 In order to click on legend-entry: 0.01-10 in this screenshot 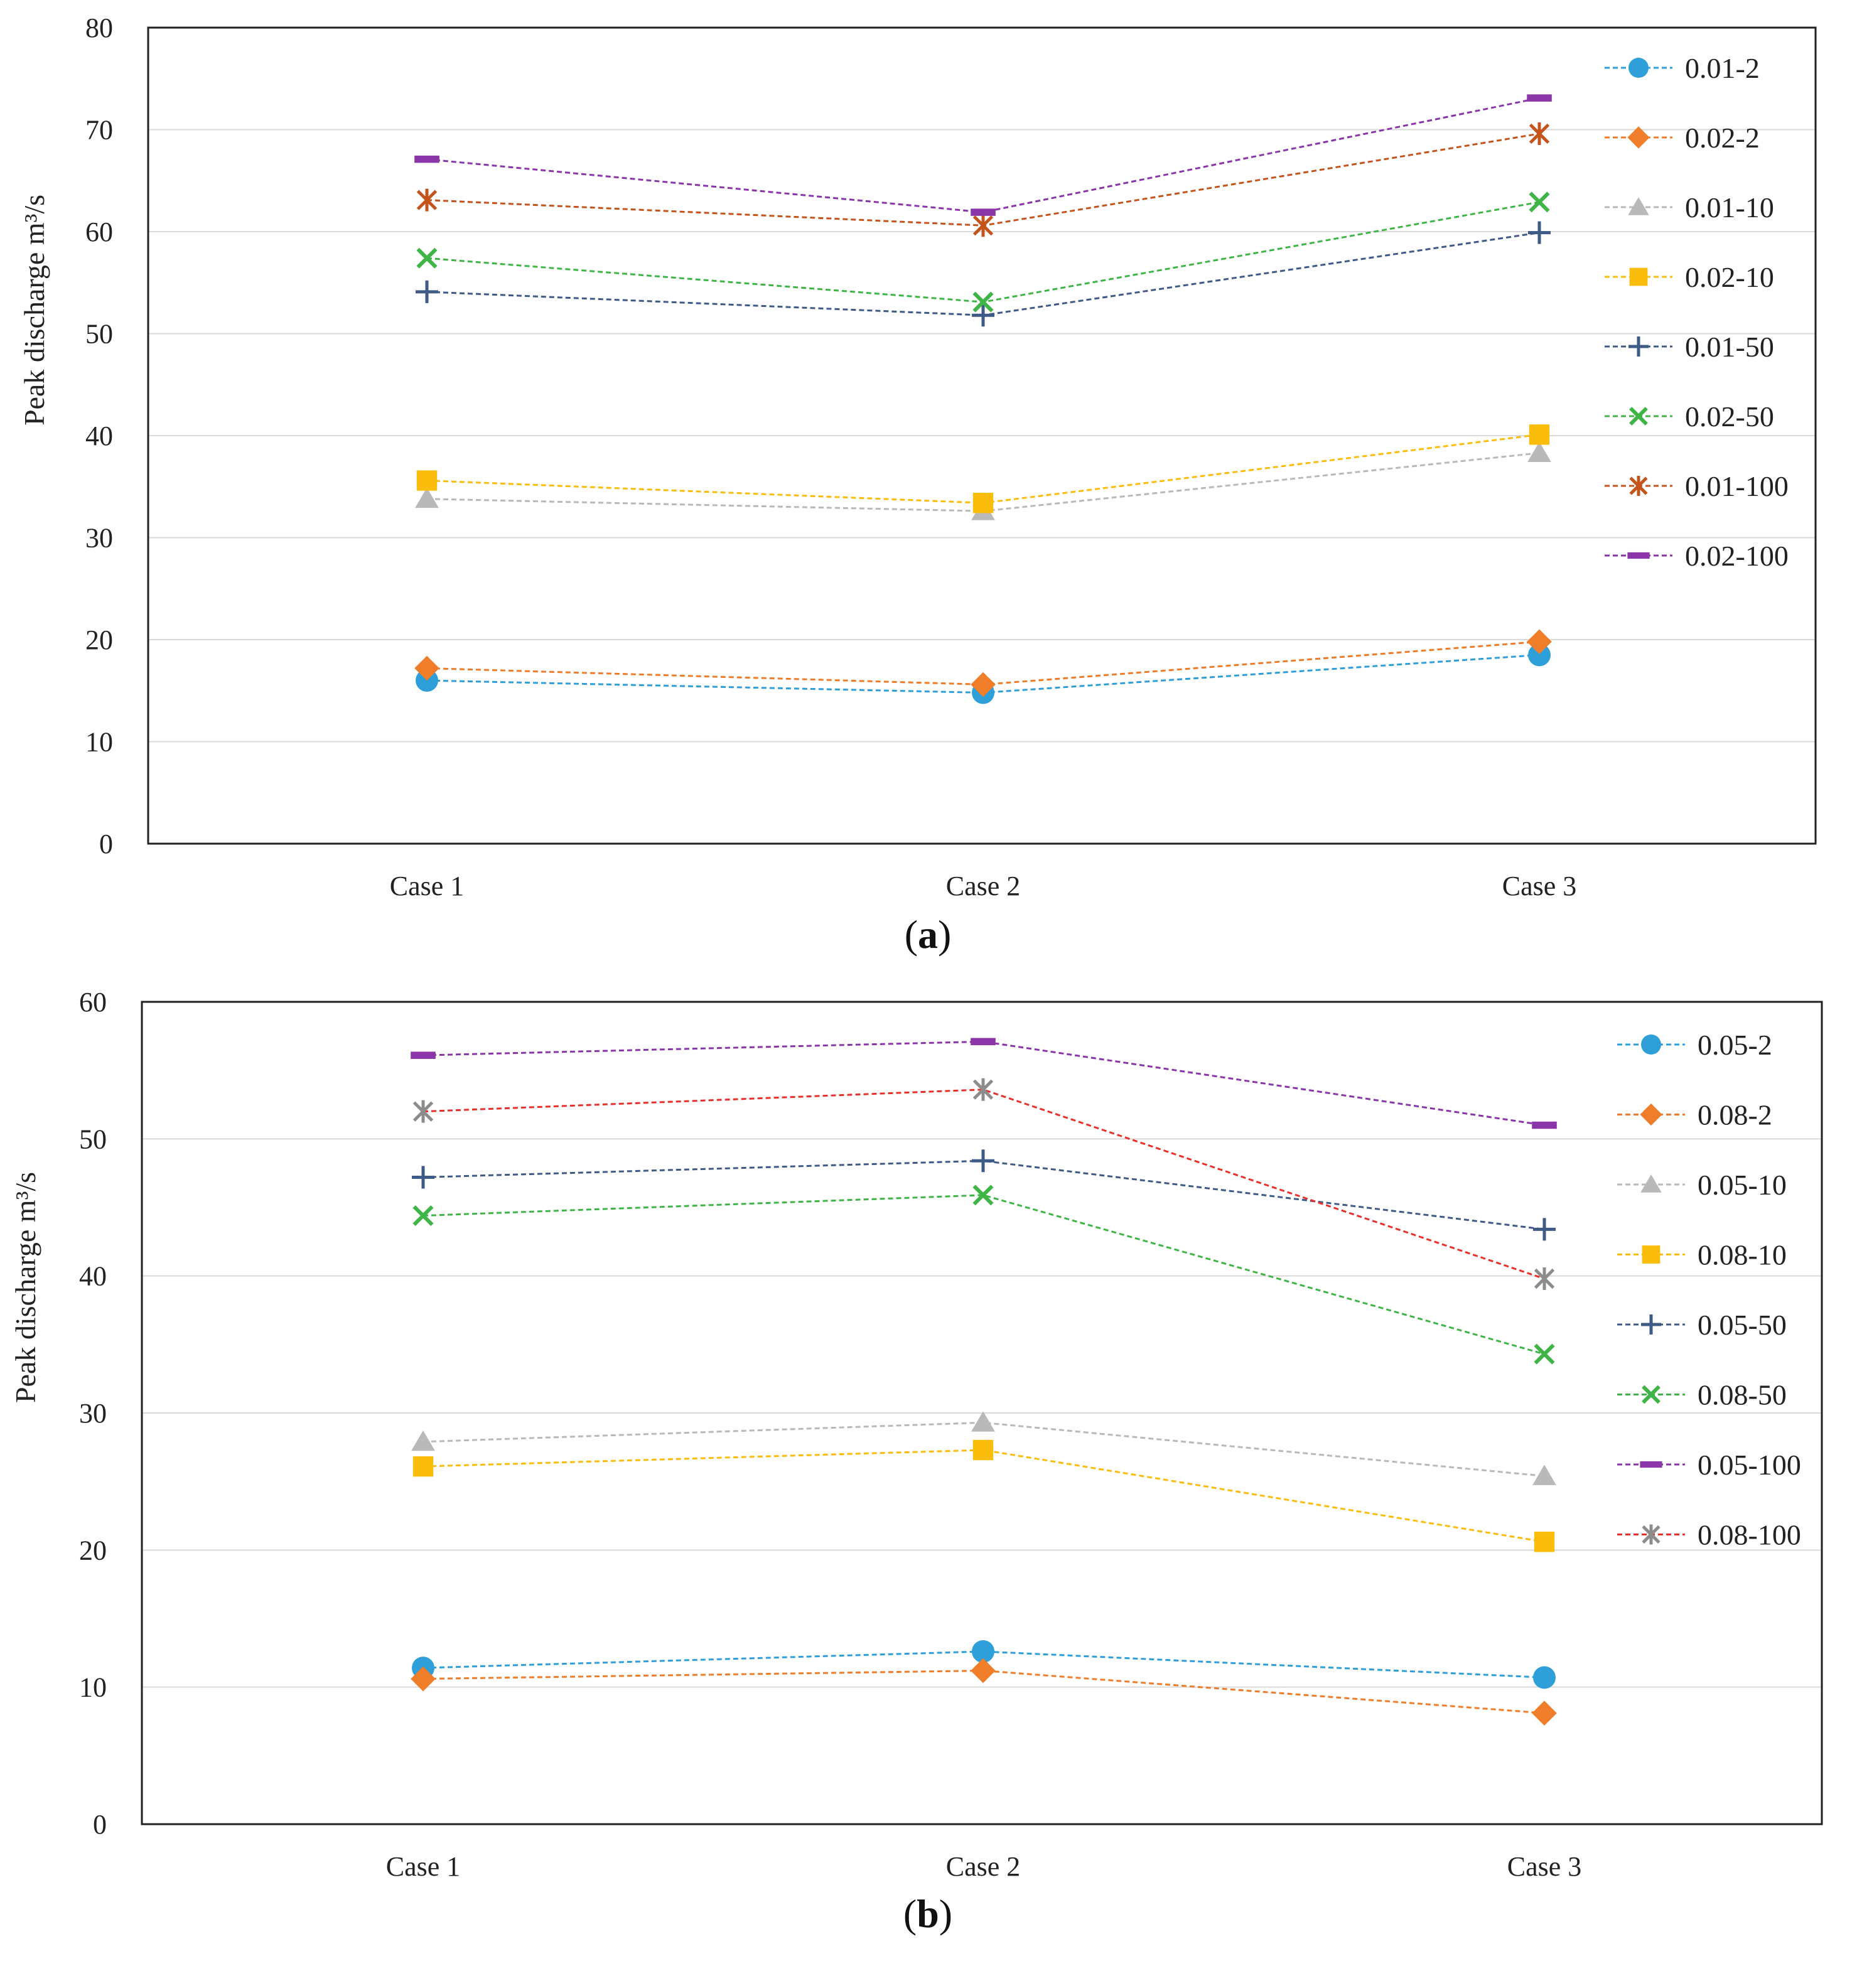, I will do `click(1729, 207)`.